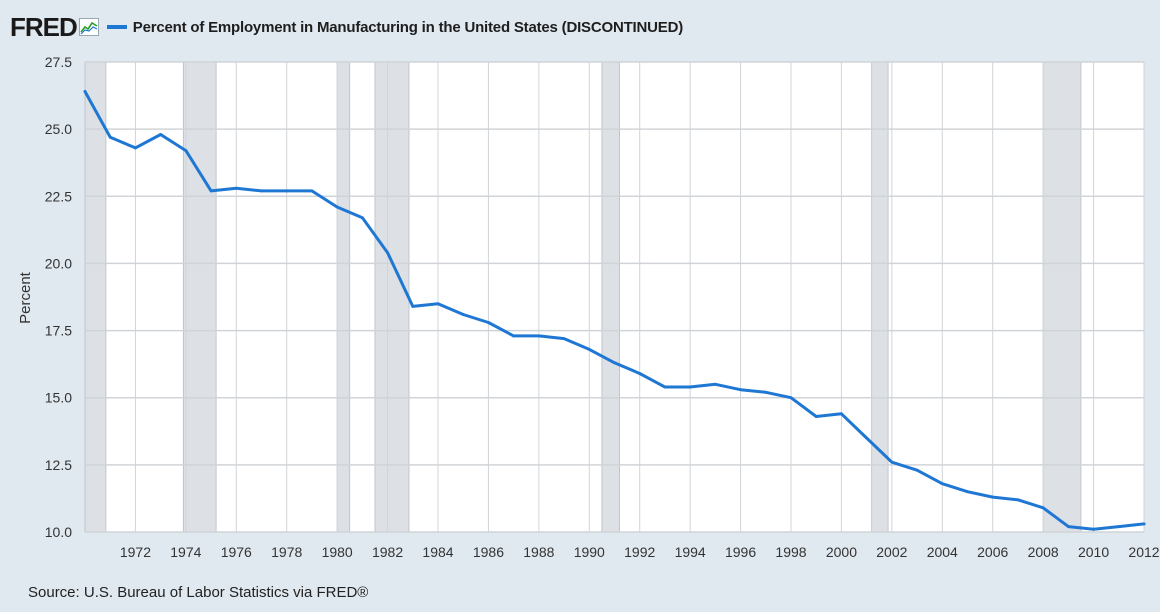 This screenshot has width=1160, height=612. I want to click on y-tick-label: 17.5, so click(58, 331).